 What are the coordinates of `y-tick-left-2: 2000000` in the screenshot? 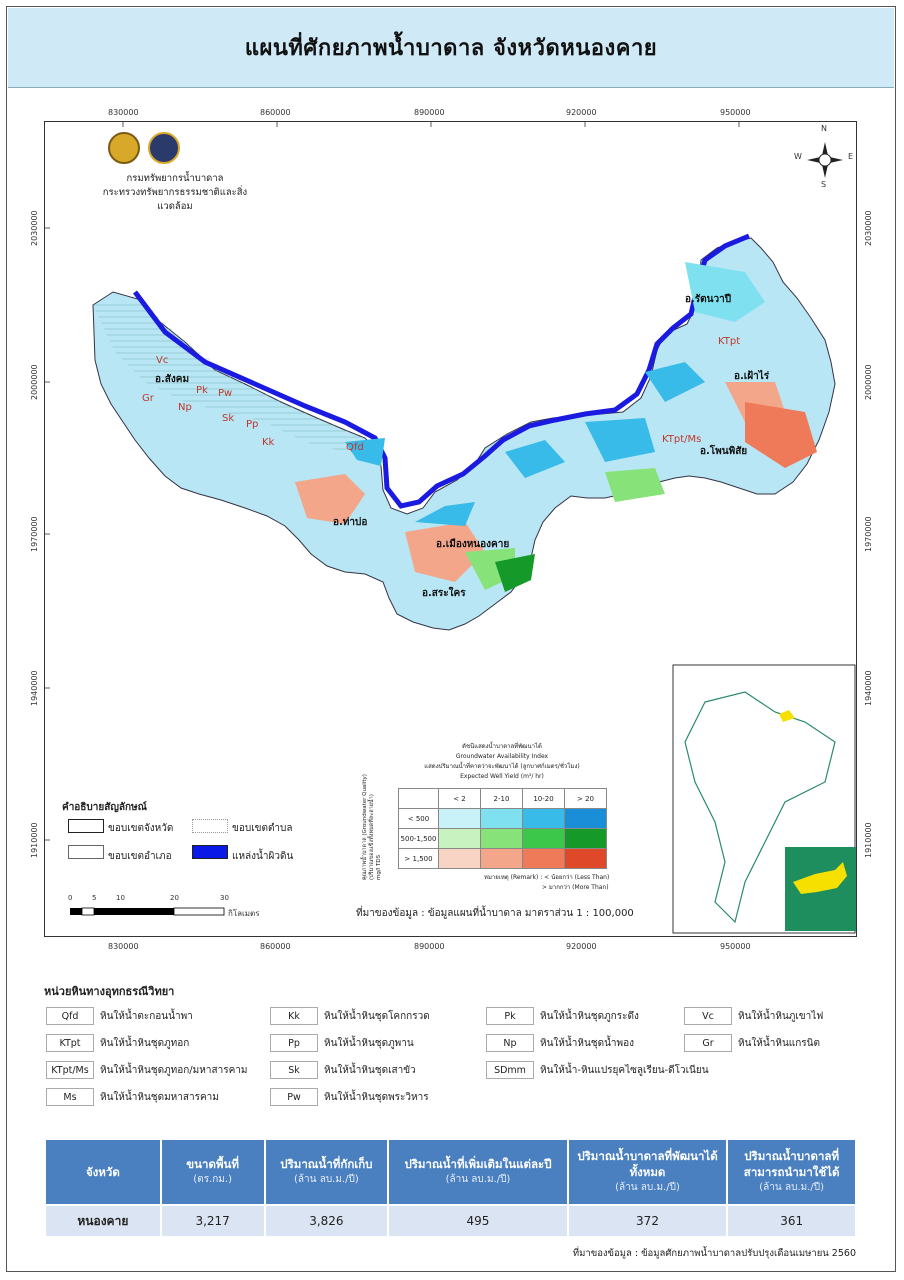 It's located at (34, 382).